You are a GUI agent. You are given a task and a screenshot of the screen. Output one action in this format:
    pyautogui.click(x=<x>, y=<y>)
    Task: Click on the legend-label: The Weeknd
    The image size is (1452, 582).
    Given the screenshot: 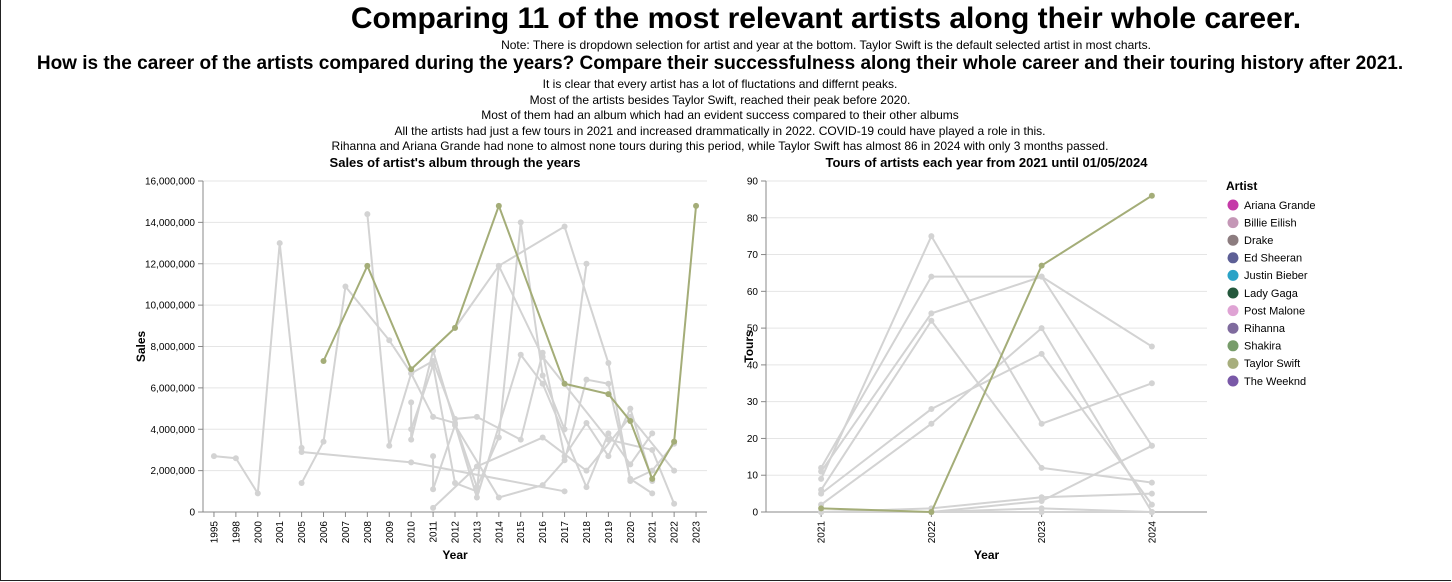 What is the action you would take?
    pyautogui.click(x=1275, y=382)
    